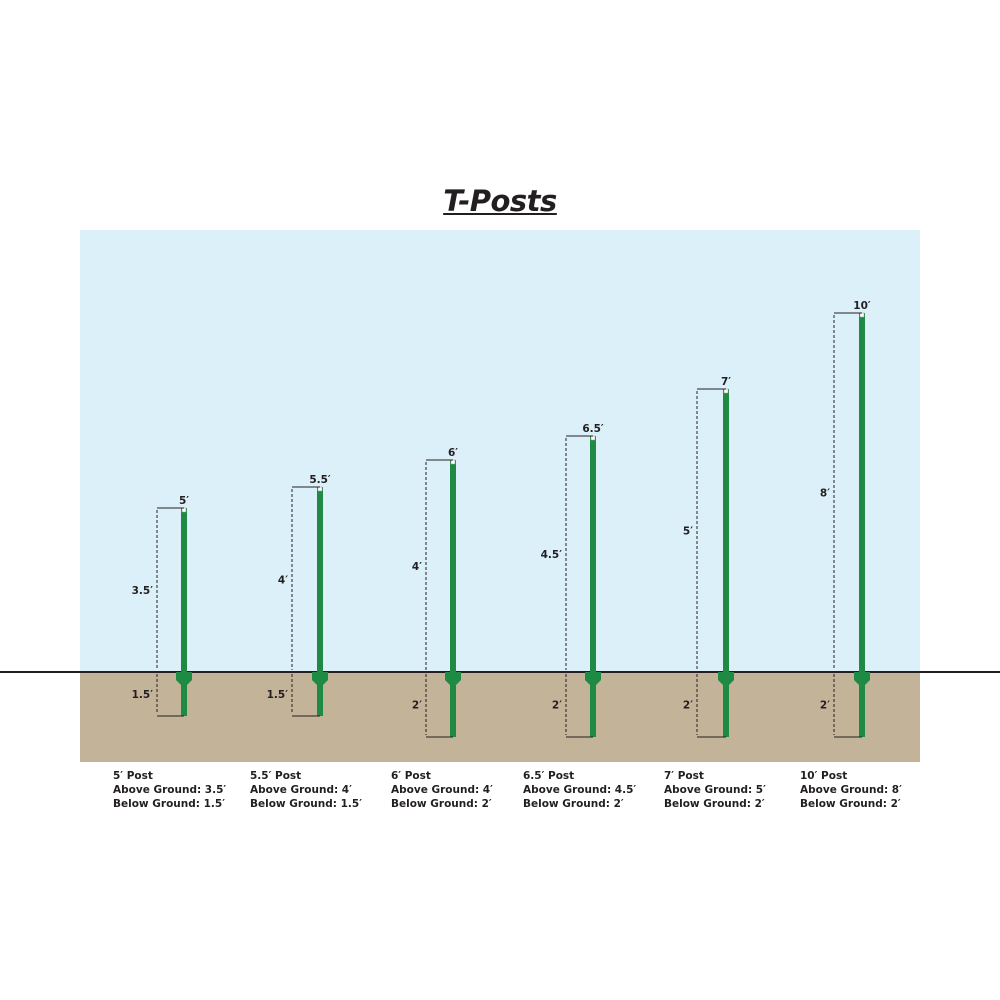 This screenshot has width=1000, height=1000. Describe the element at coordinates (552, 555) in the screenshot. I see `above-label: 4.5′` at that location.